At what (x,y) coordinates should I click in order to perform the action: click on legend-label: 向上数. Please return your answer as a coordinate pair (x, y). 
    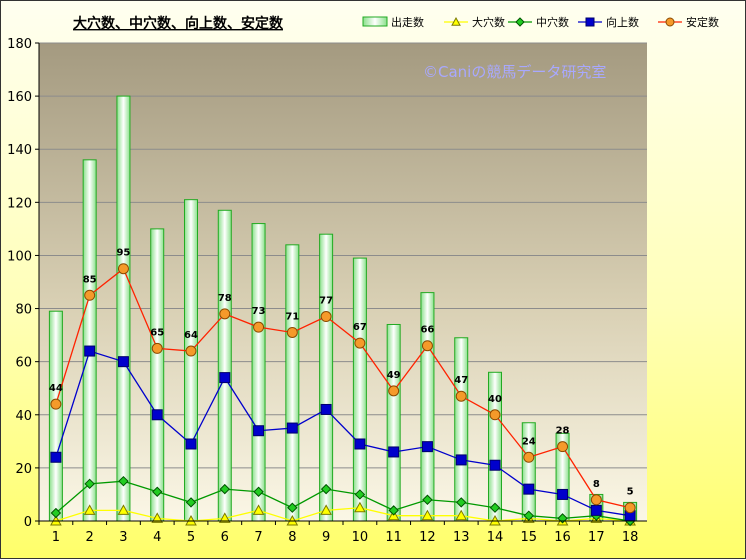
    Looking at the image, I should click on (622, 22).